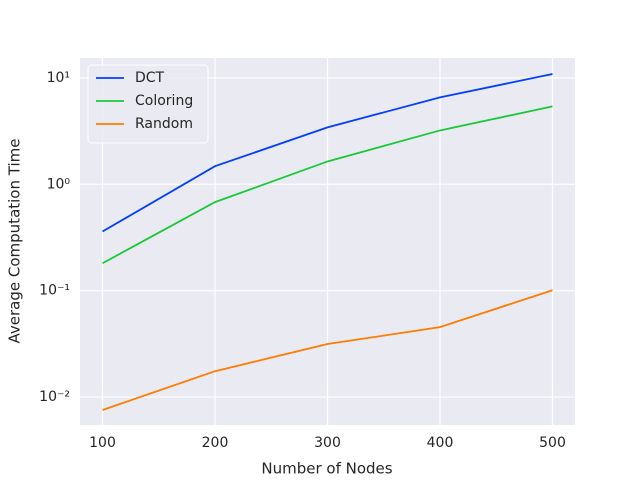  I want to click on y-tick-label: 10⁻¹, so click(54, 291).